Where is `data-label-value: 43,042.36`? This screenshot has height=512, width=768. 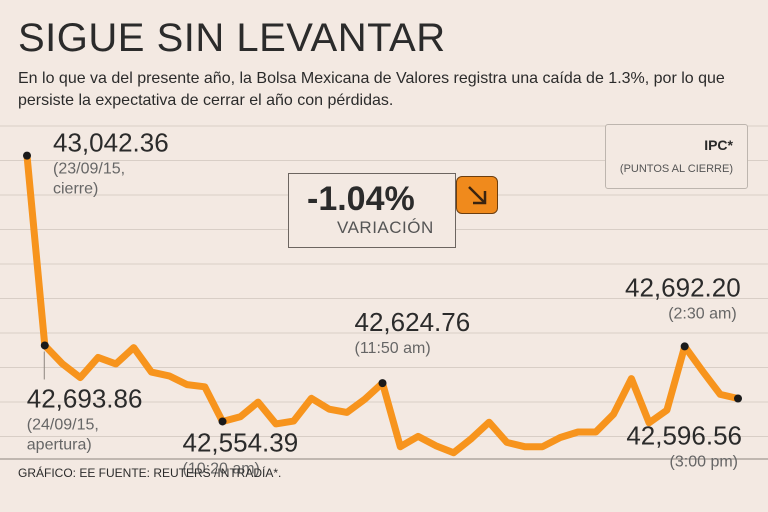
data-label-value: 43,042.36 is located at coordinates (111, 143).